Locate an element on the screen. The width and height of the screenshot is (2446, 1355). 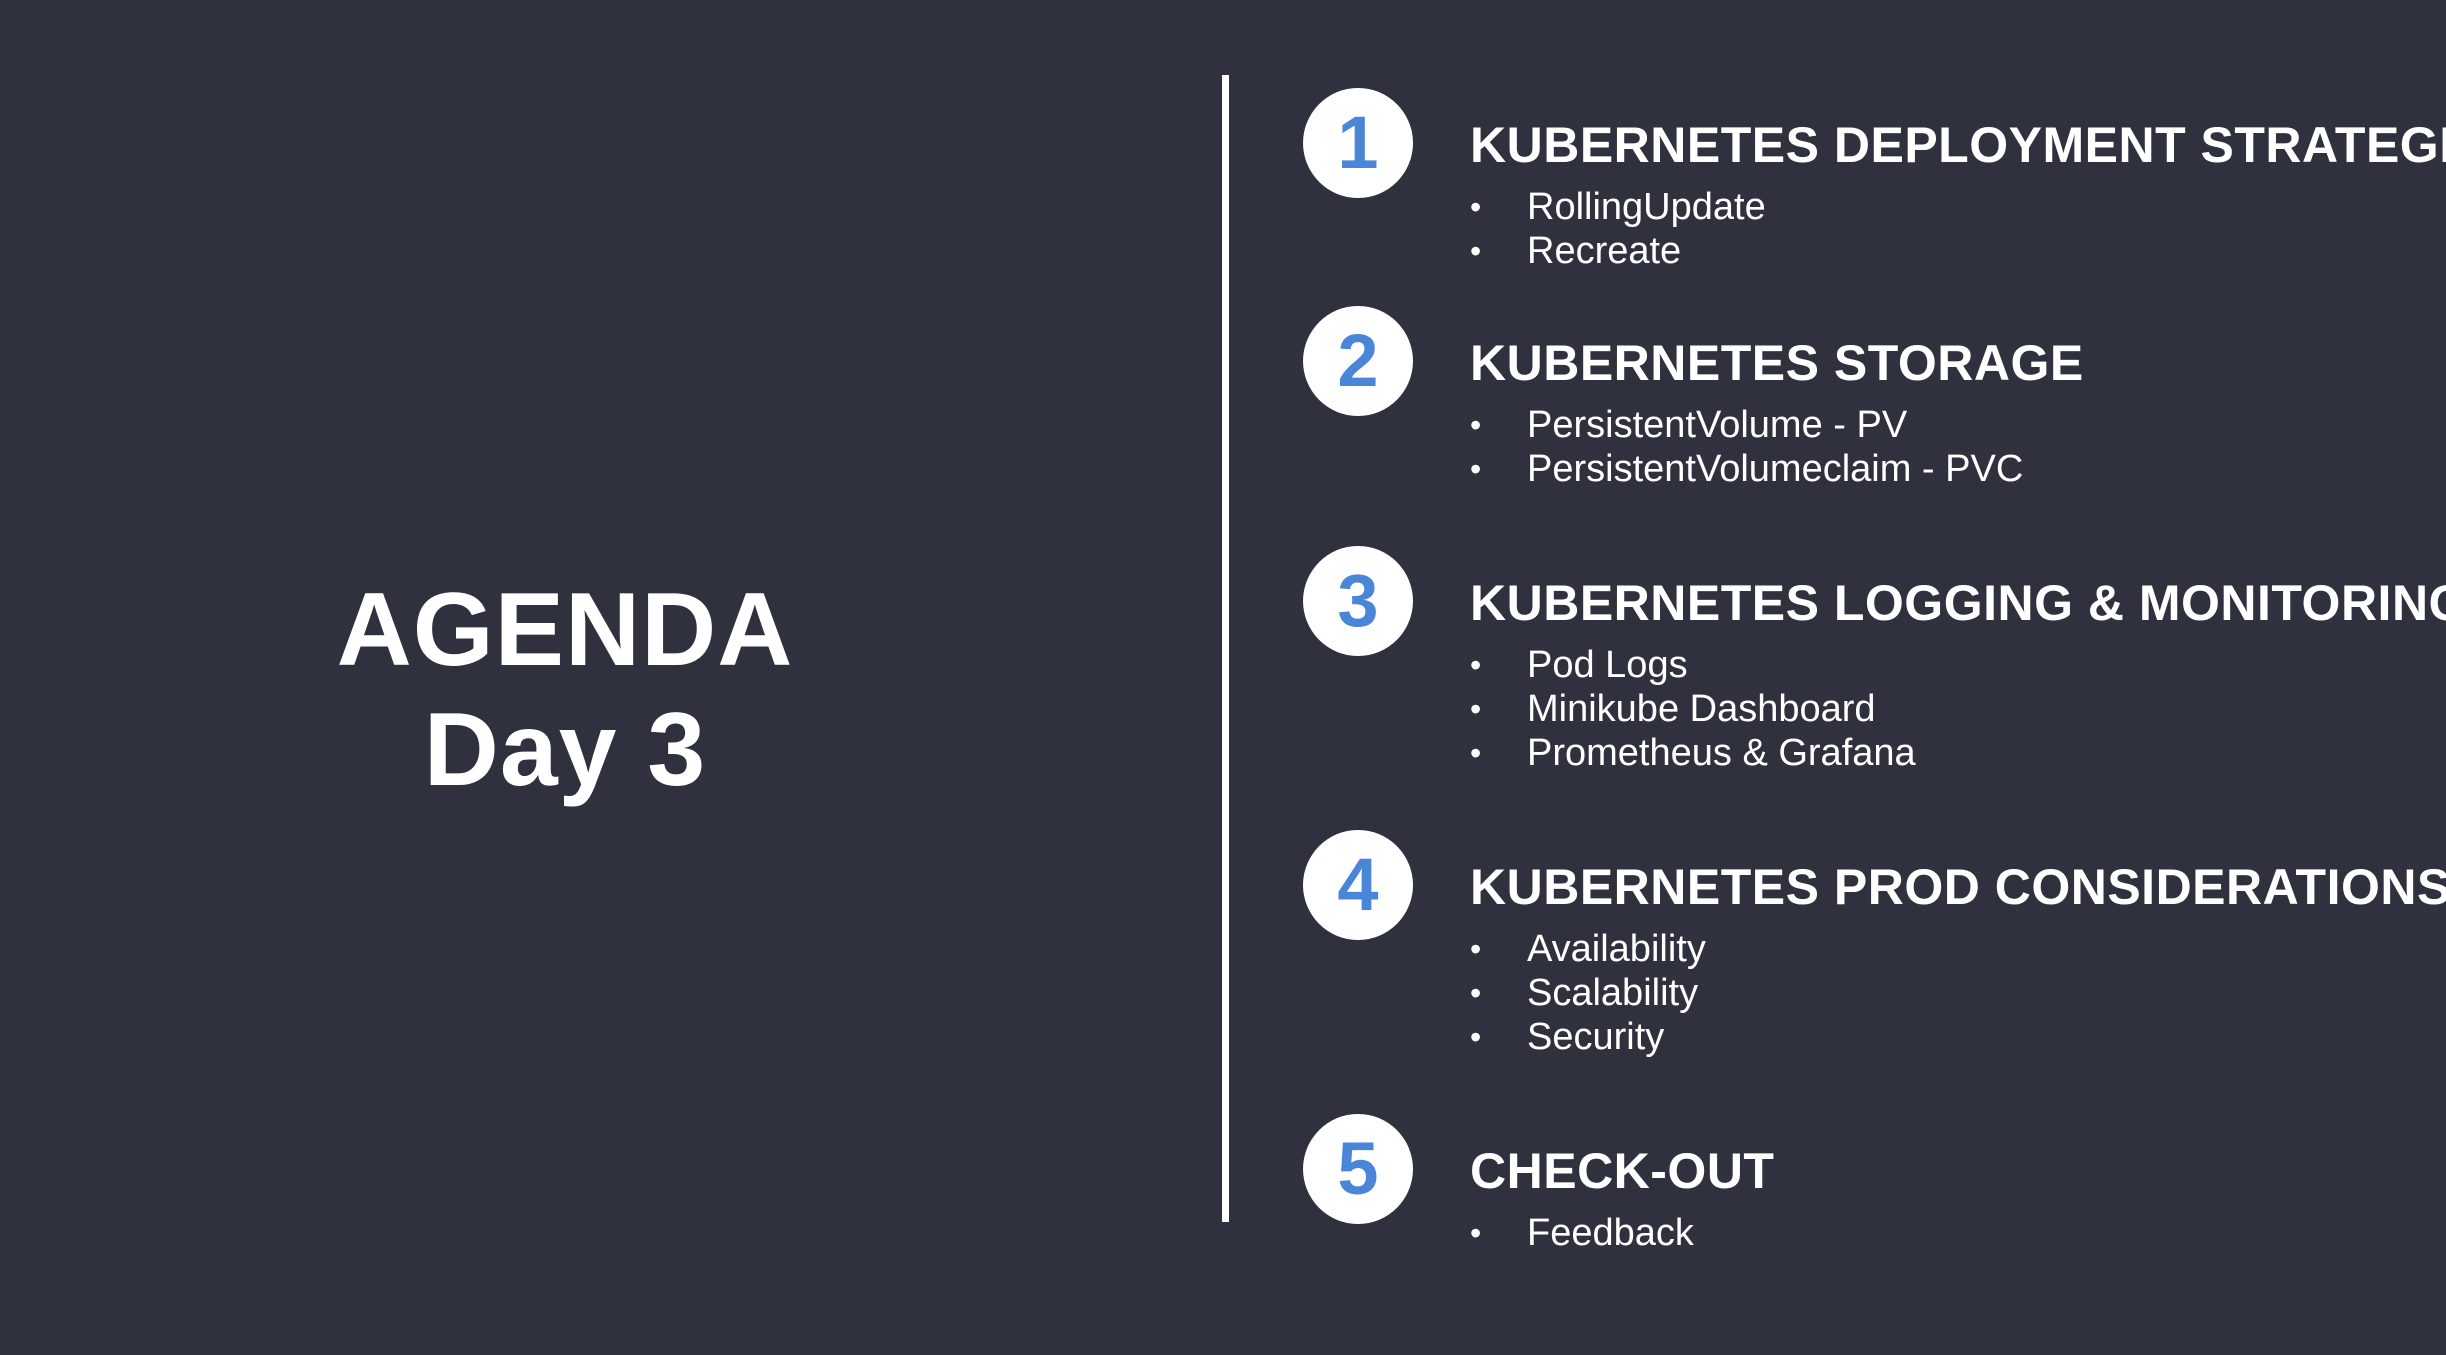
number-badge: 1 is located at coordinates (1358, 143).